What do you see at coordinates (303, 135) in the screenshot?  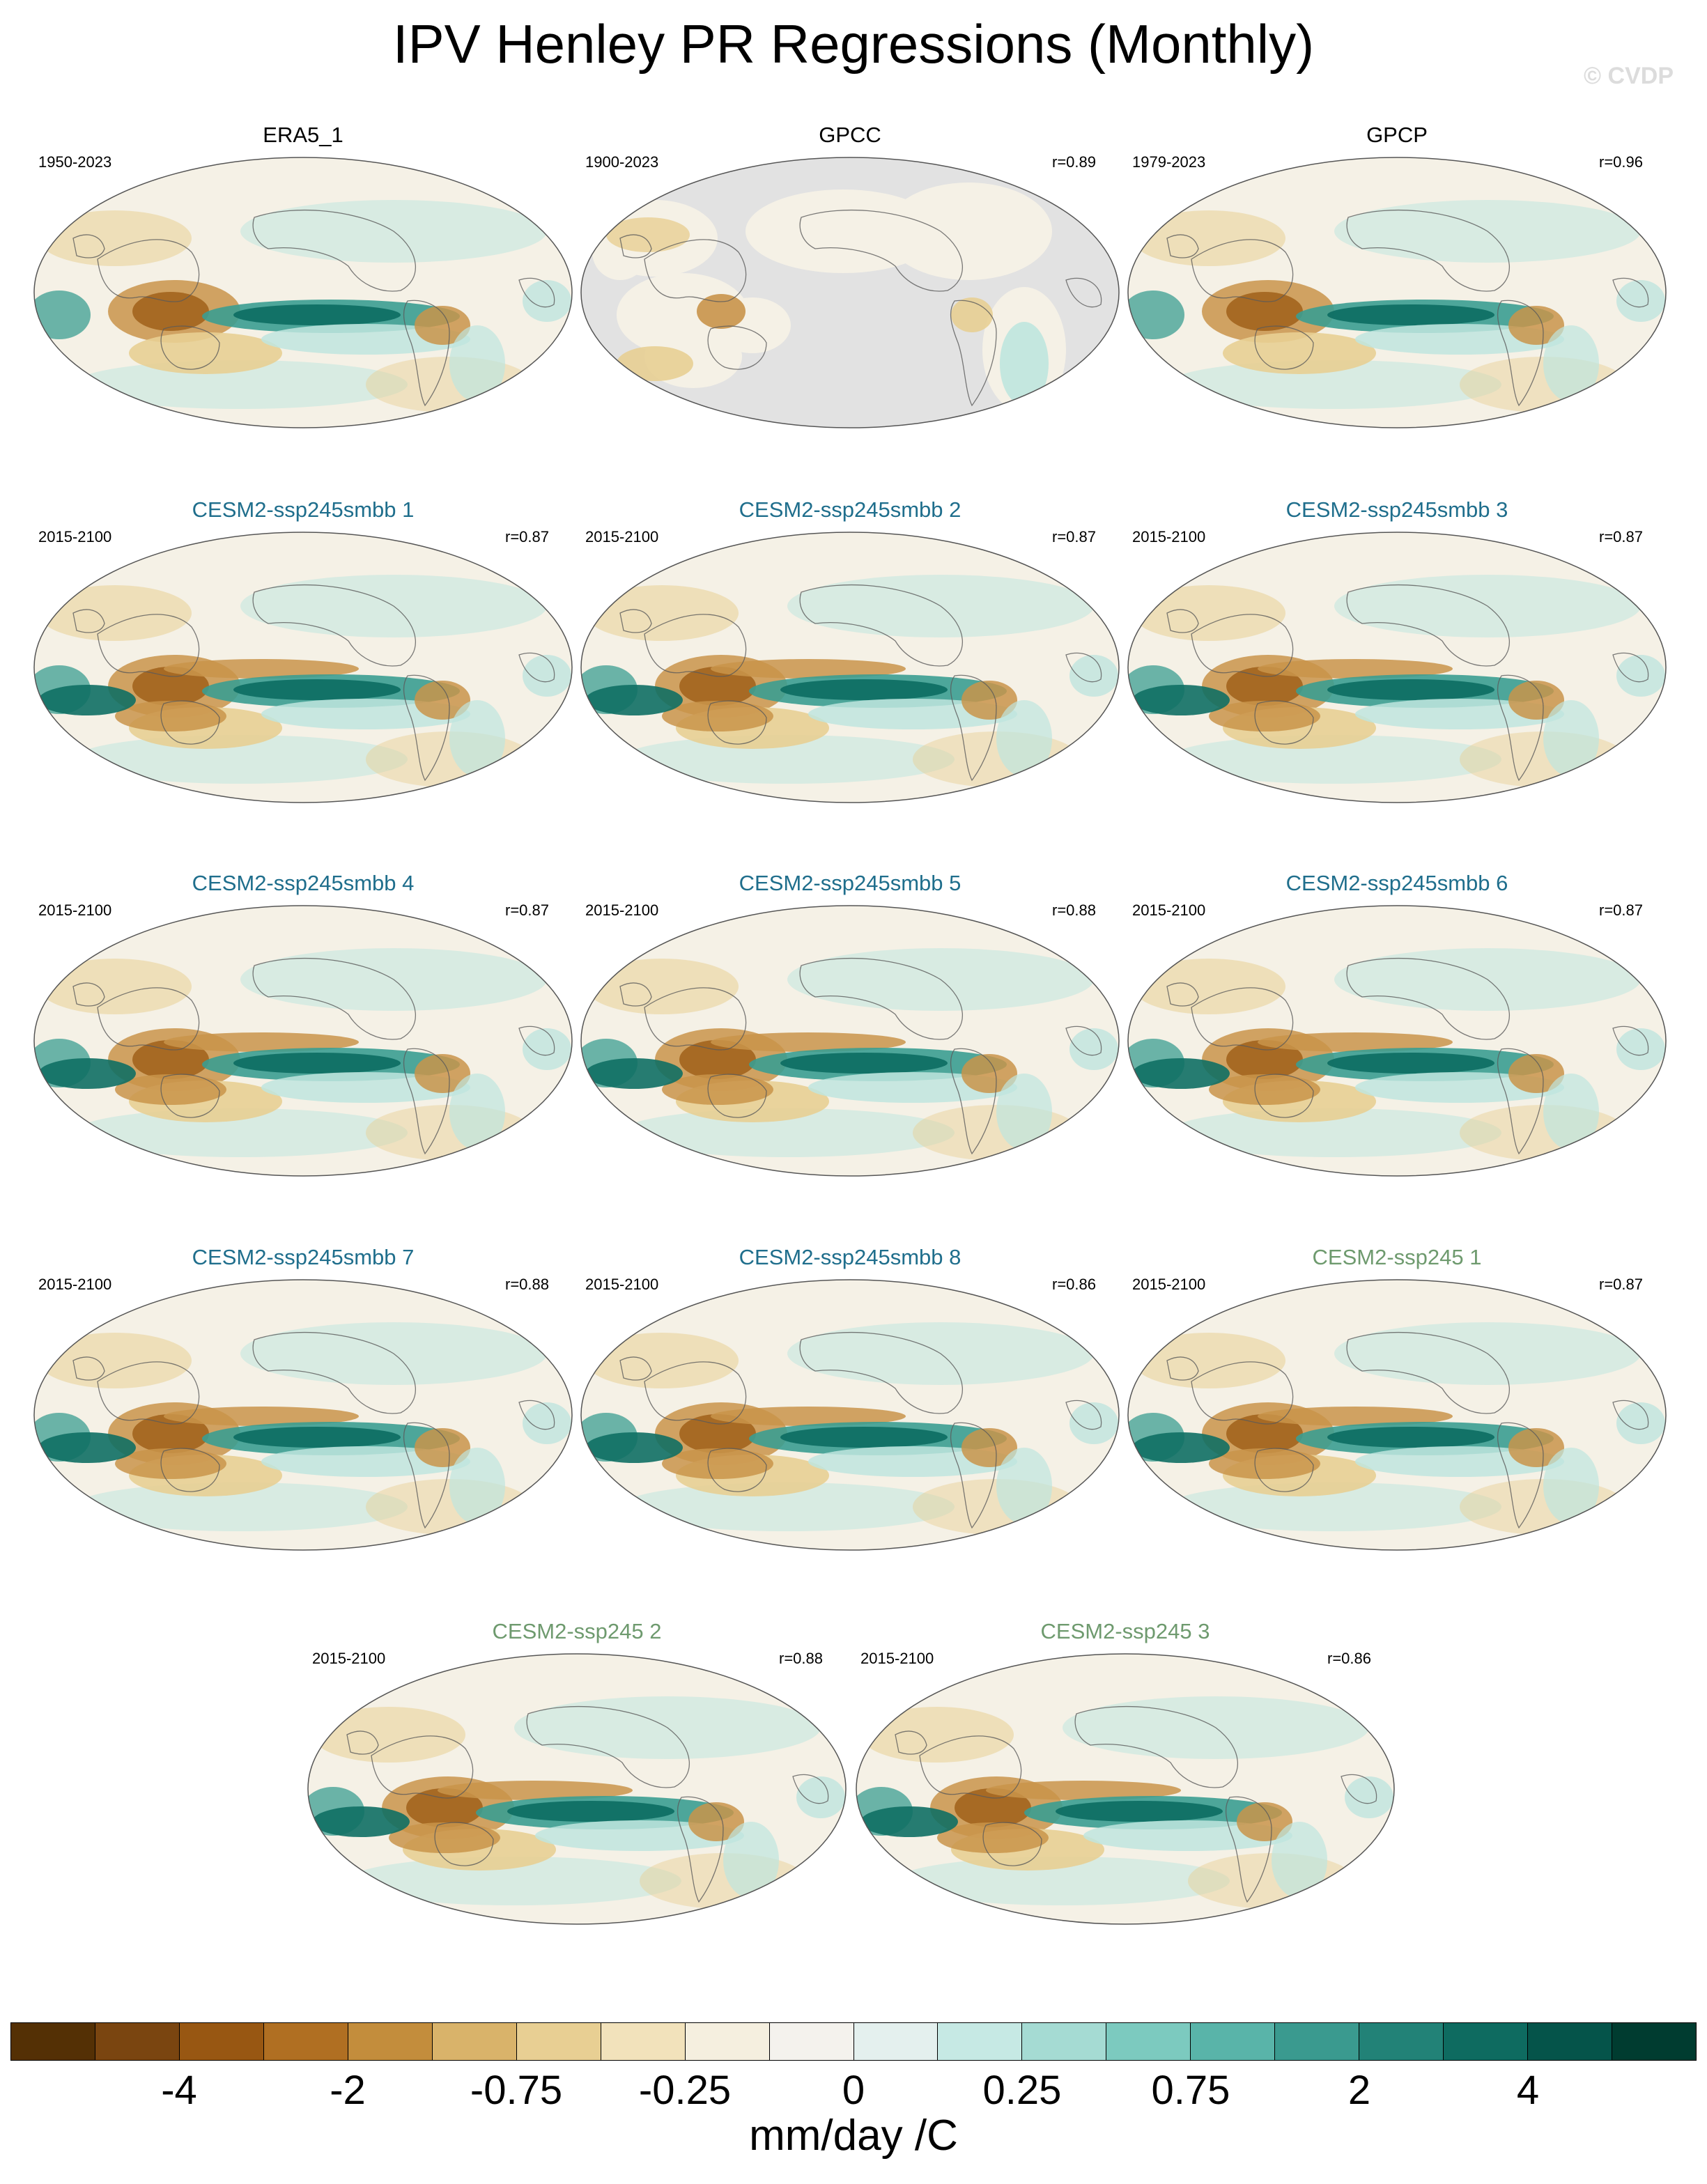 I see `panel-title: ERA5_1` at bounding box center [303, 135].